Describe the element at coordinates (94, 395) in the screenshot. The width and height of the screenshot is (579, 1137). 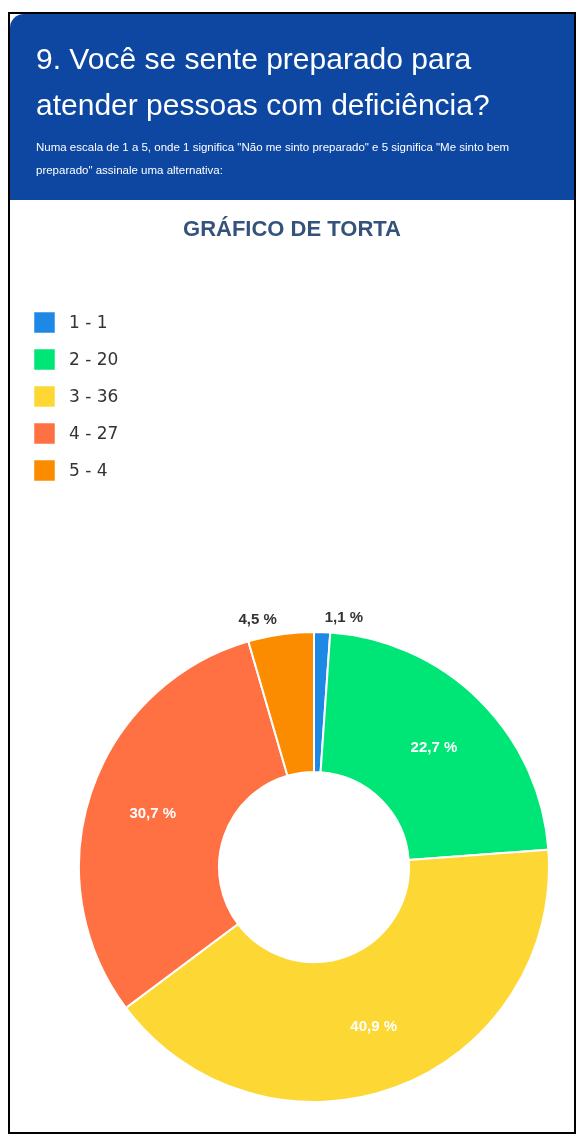
I see `legend-label: 3 - 36` at that location.